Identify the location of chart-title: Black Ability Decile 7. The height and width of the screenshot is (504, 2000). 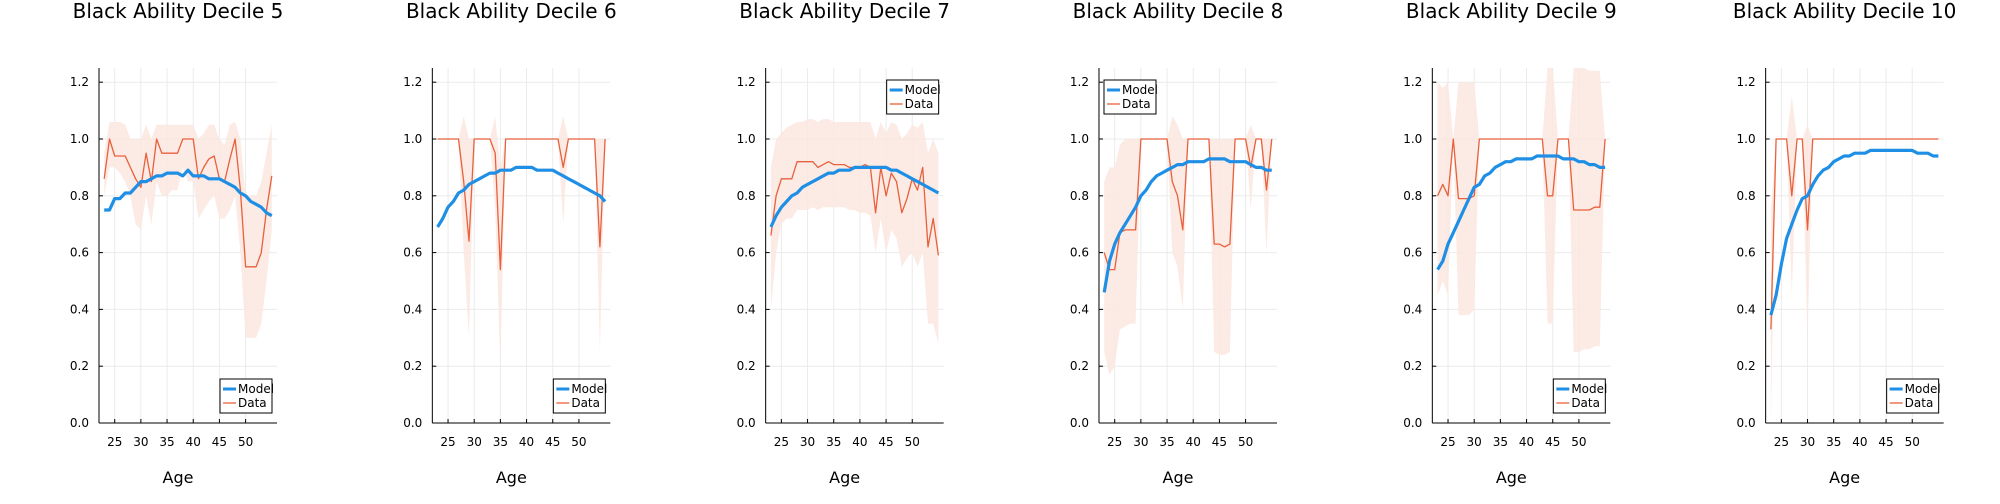
(844, 11).